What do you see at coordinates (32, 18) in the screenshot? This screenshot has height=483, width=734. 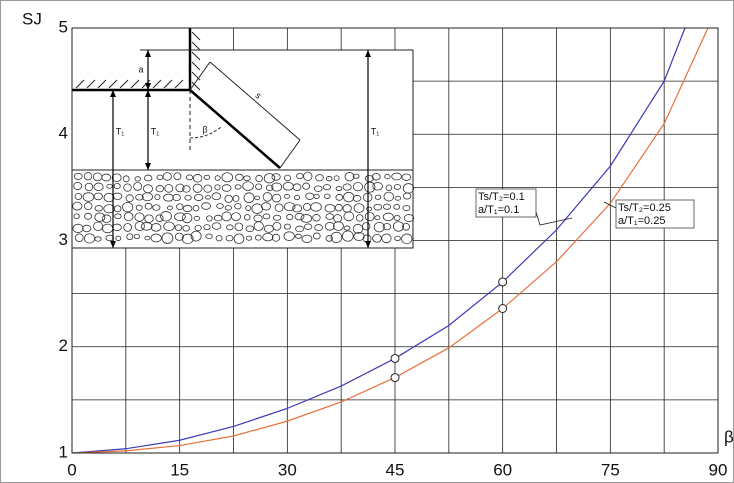 I see `y-axis-label: SJ` at bounding box center [32, 18].